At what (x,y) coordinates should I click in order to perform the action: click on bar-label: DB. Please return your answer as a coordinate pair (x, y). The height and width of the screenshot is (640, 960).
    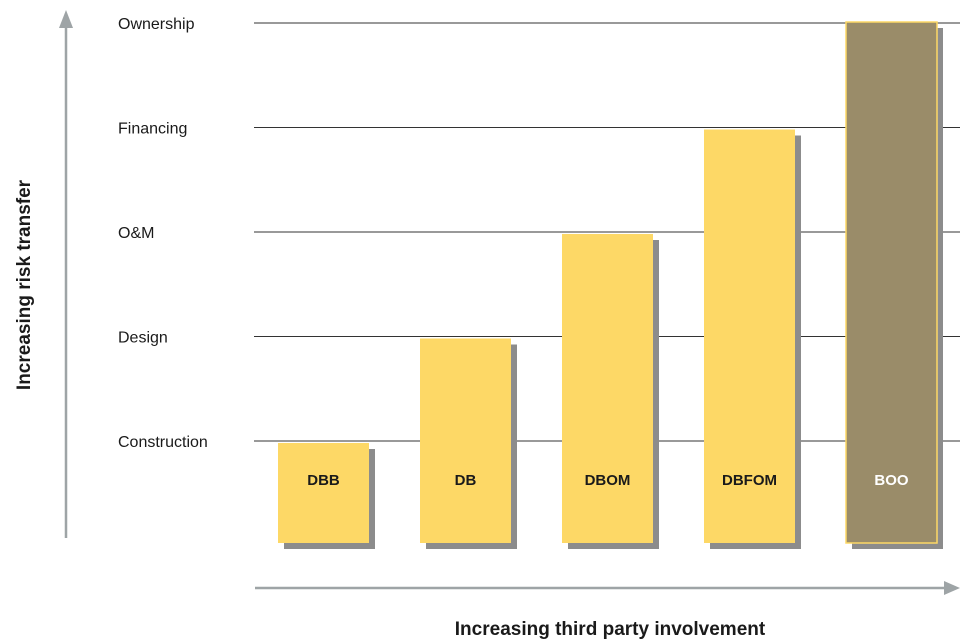
    Looking at the image, I should click on (466, 480).